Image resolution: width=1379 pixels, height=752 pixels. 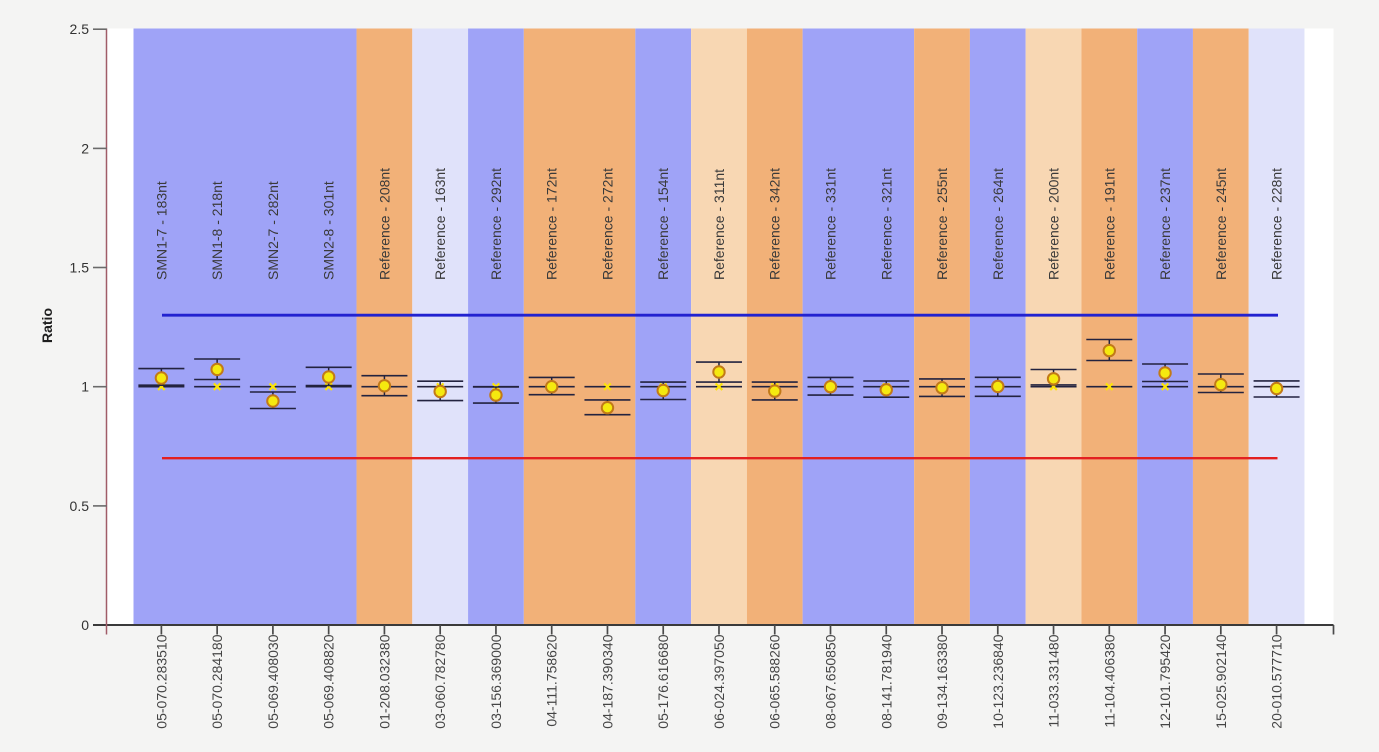 What do you see at coordinates (1221, 224) in the screenshot?
I see `svg-text: Reference - 245nt` at bounding box center [1221, 224].